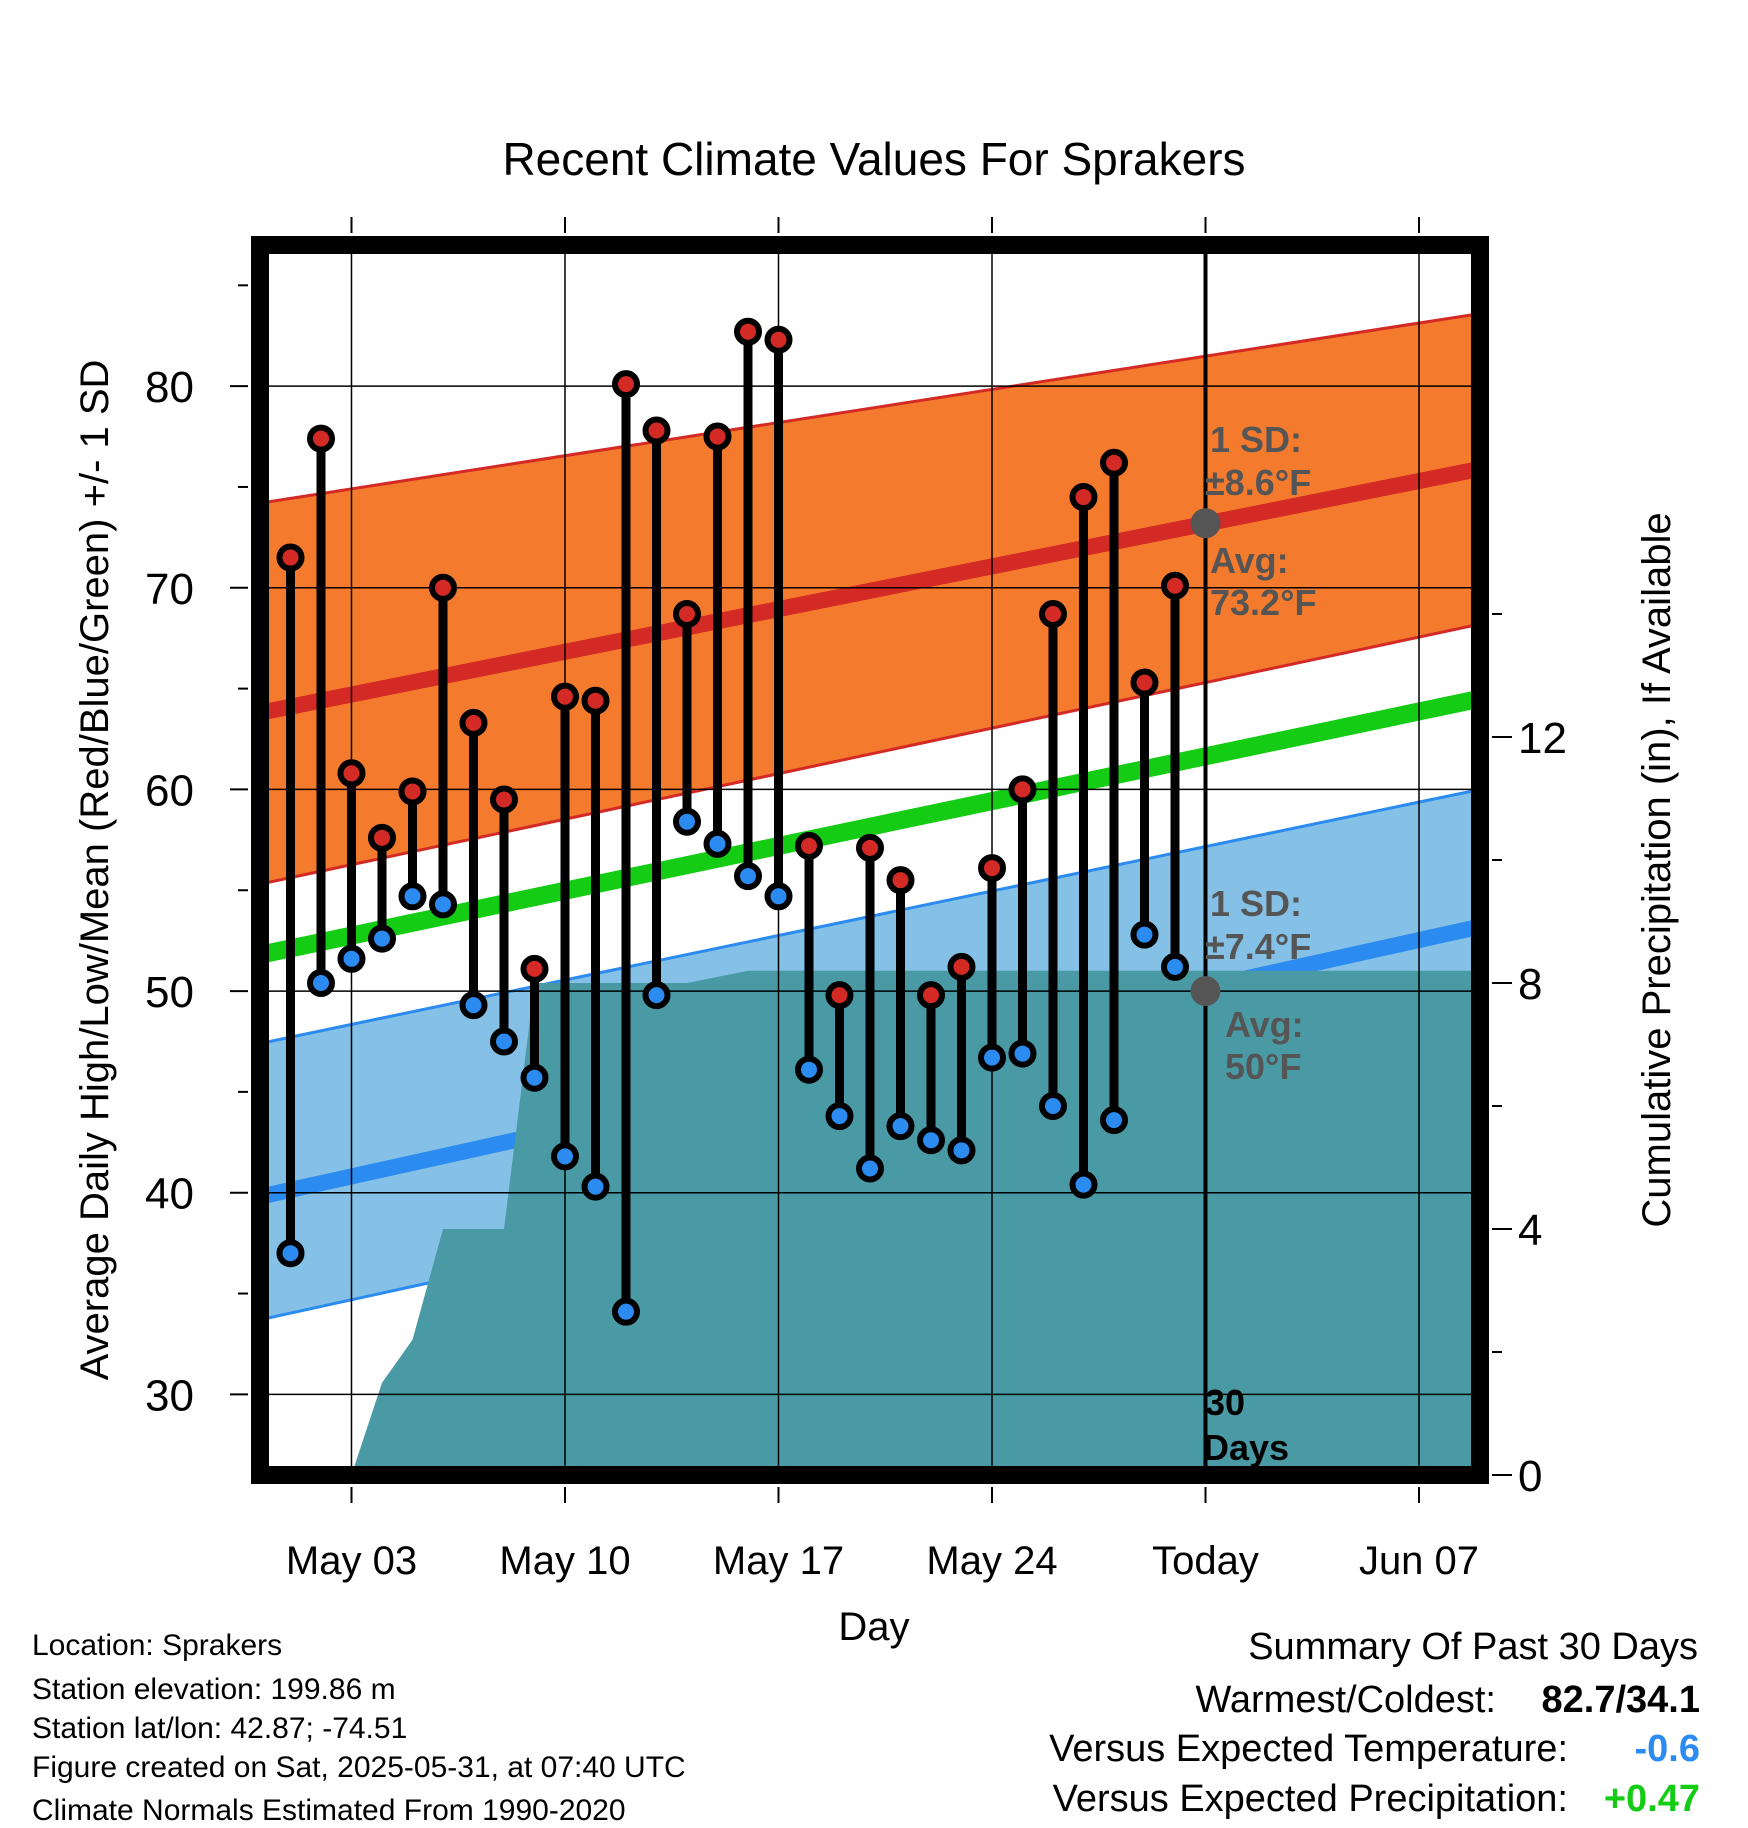 The image size is (1748, 1828). Describe the element at coordinates (1225, 1402) in the screenshot. I see `today-label-line1: 30` at that location.